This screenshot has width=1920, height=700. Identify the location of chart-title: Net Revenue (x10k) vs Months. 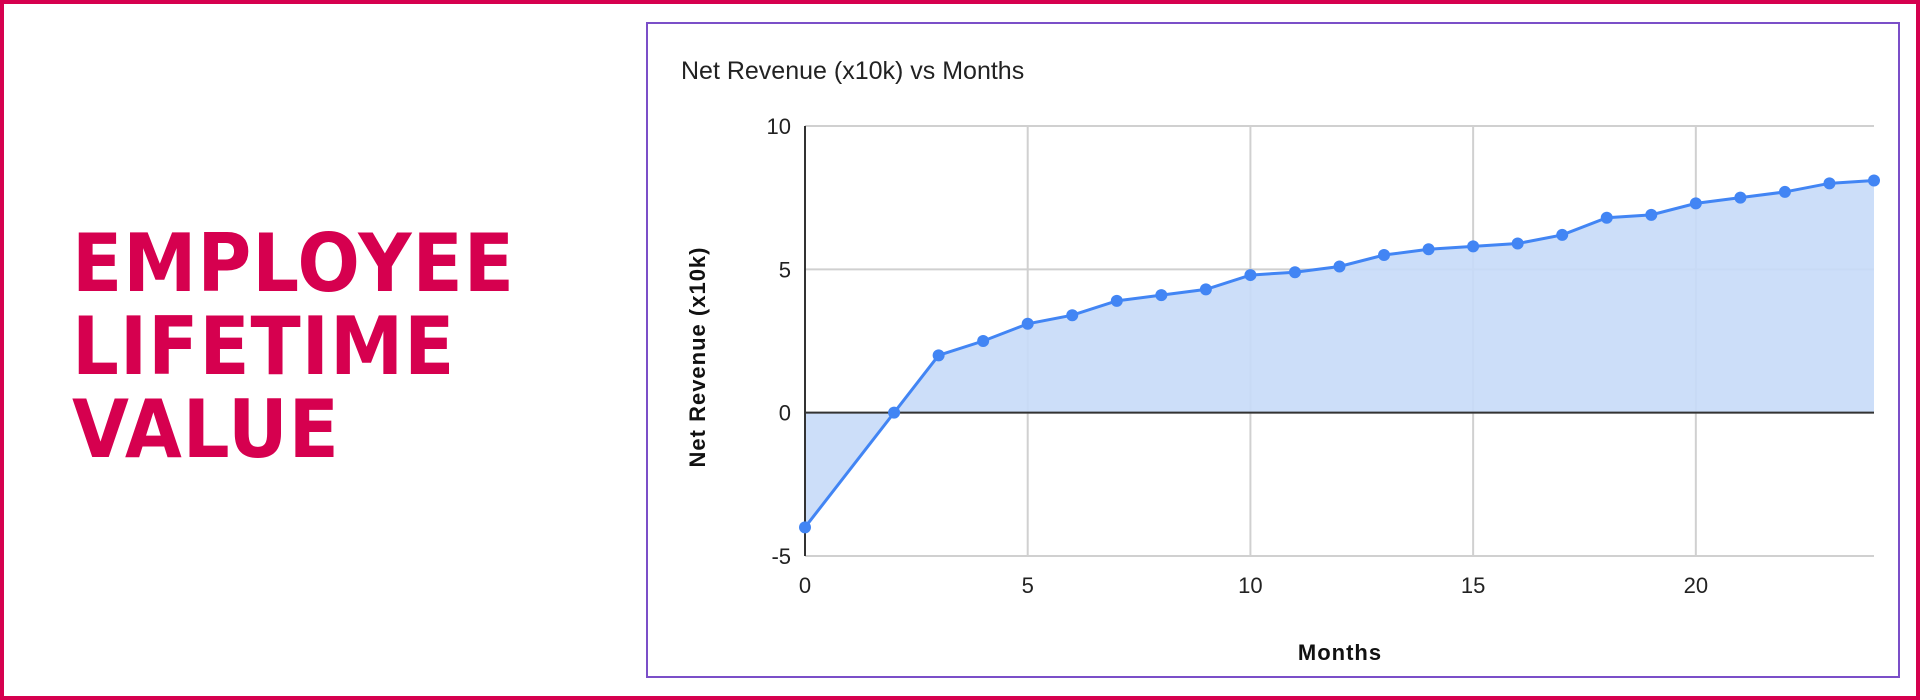
(853, 71).